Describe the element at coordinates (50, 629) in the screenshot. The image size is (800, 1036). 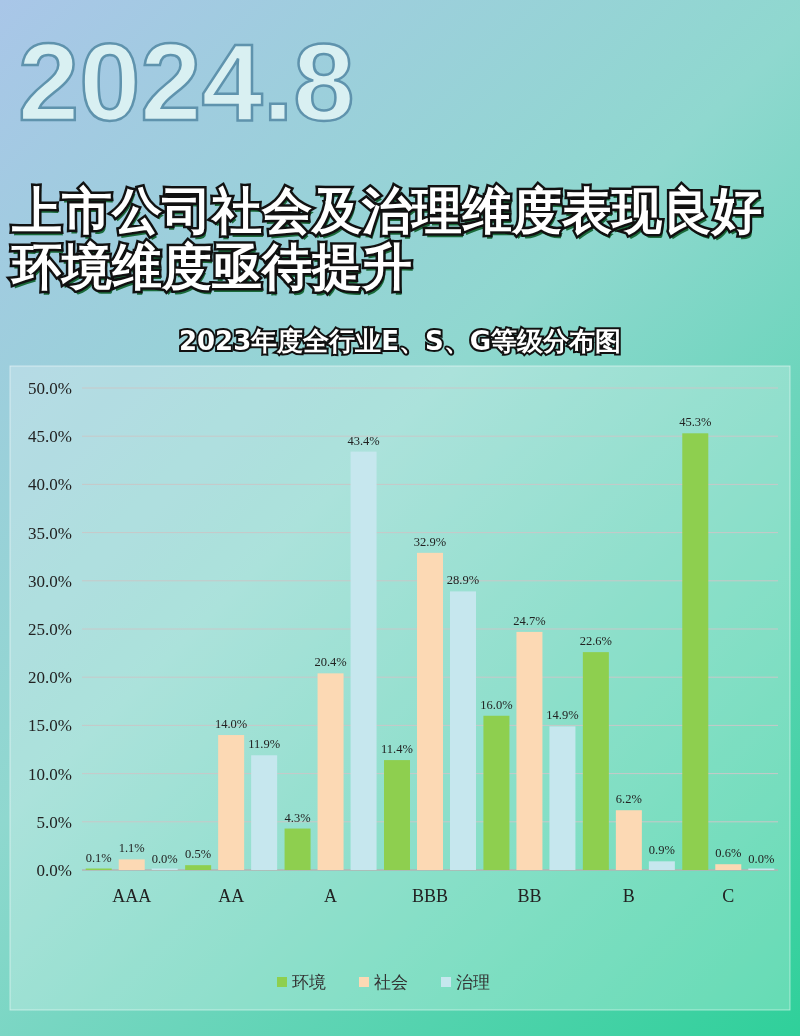
I see `y-tick-label: 25.0%` at that location.